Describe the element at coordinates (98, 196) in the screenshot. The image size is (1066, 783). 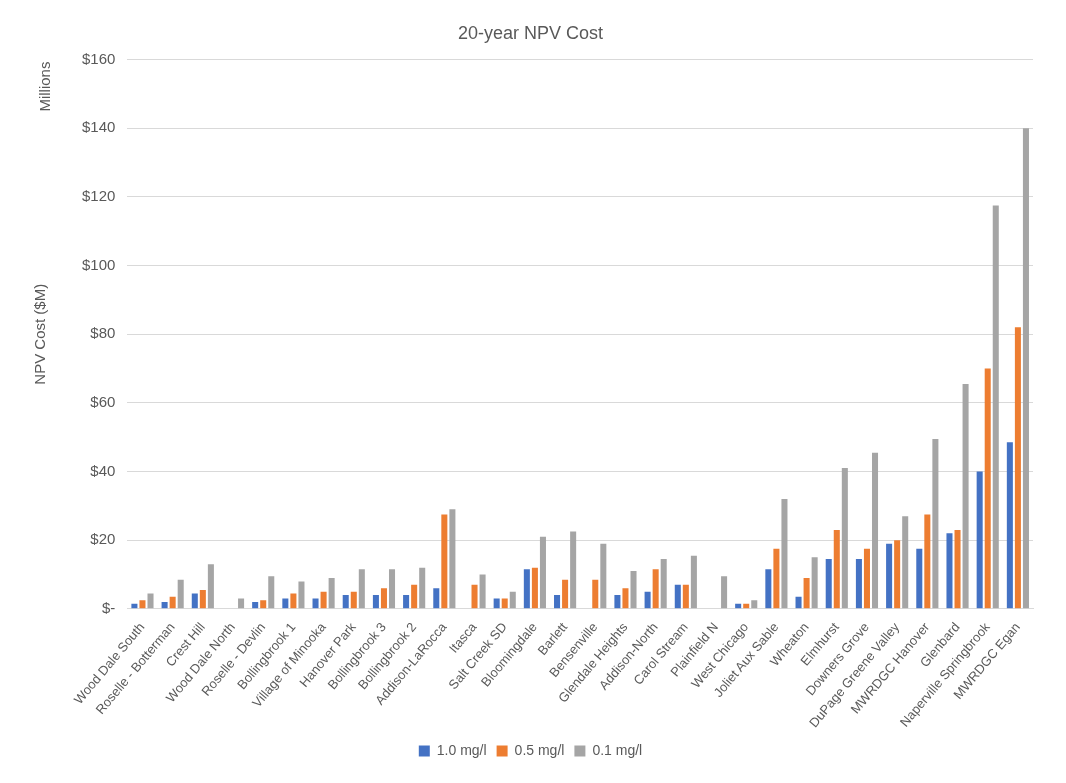
I see `y-tick-label: $120` at that location.